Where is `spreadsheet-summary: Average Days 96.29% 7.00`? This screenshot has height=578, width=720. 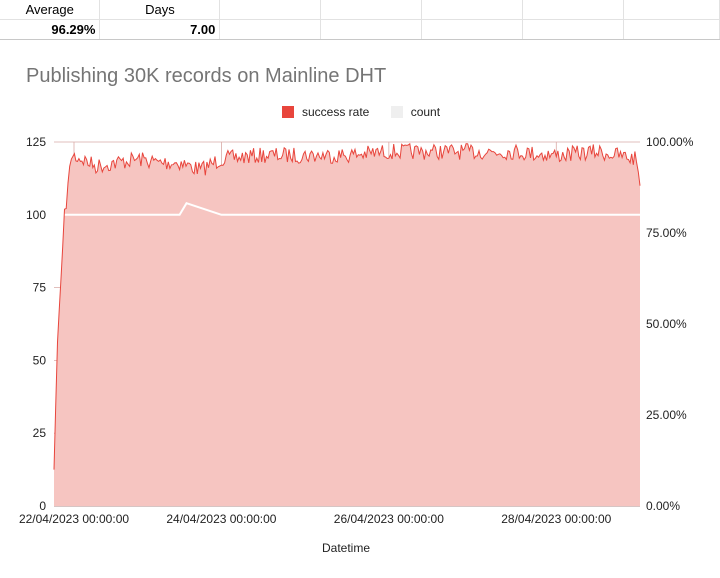 spreadsheet-summary: Average Days 96.29% 7.00 is located at coordinates (360, 20).